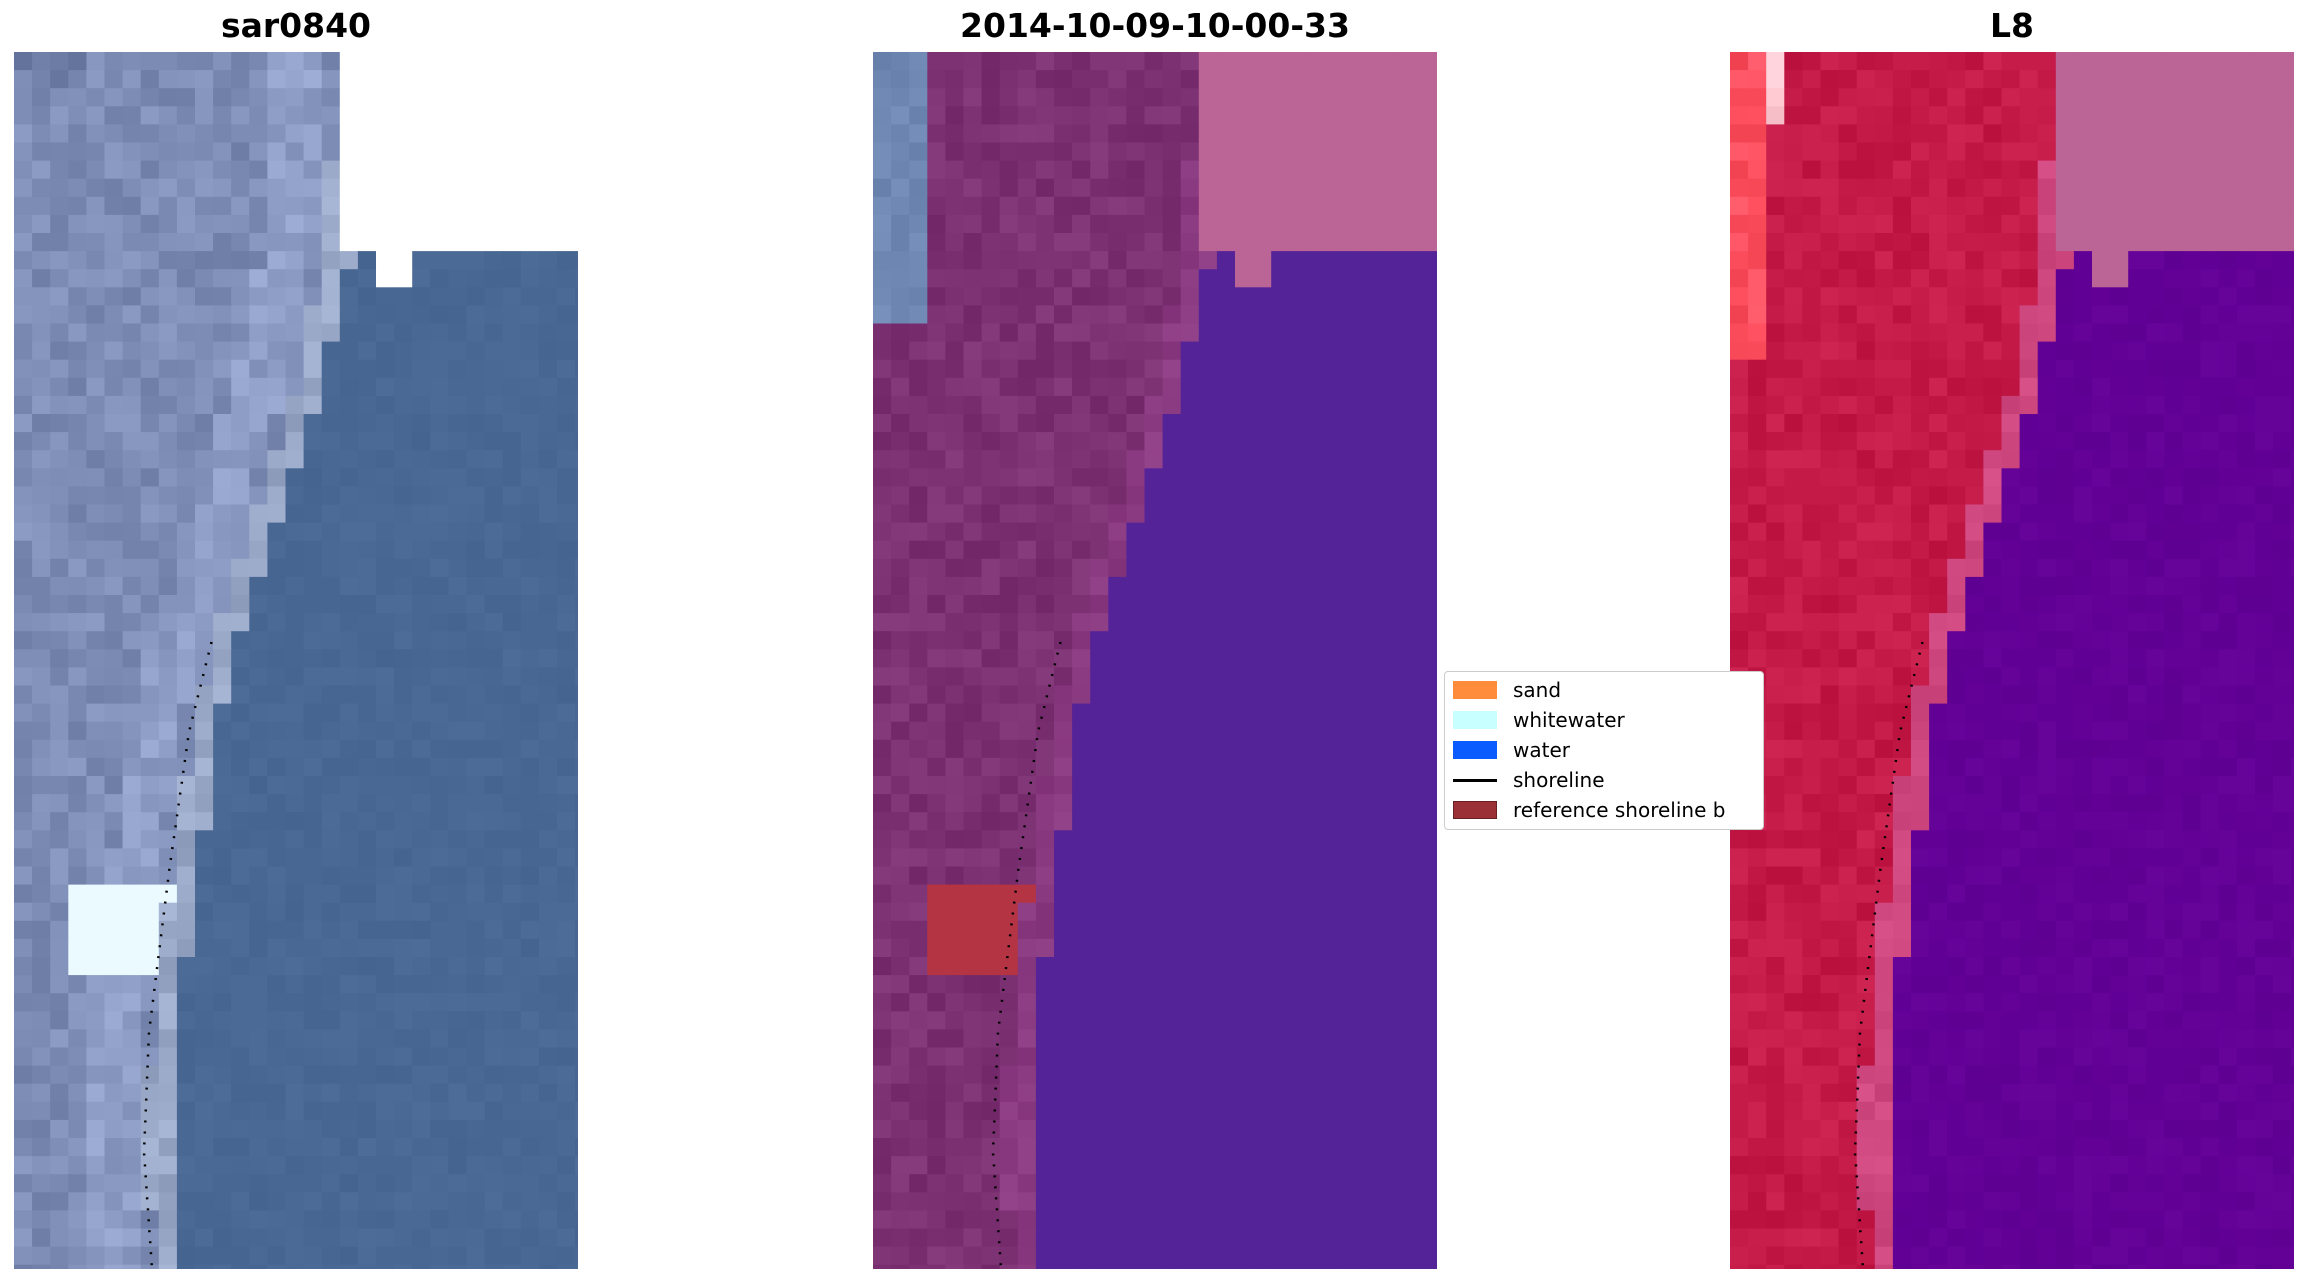  I want to click on legend-item-sand: sand, so click(1507, 690).